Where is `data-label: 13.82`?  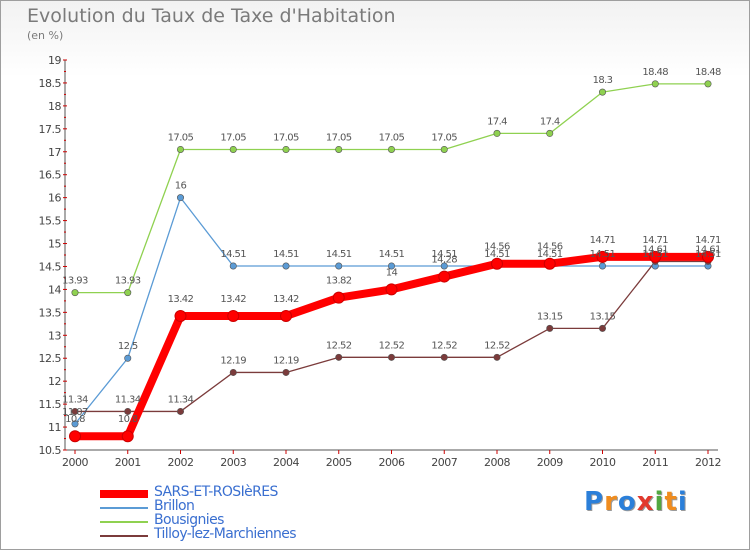 data-label: 13.82 is located at coordinates (339, 281).